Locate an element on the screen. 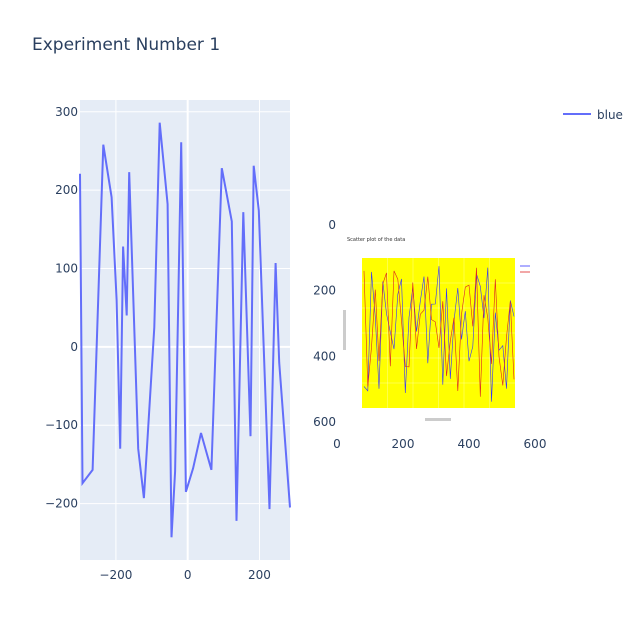 The image size is (640, 640). embedded-image-lines is located at coordinates (438, 333).